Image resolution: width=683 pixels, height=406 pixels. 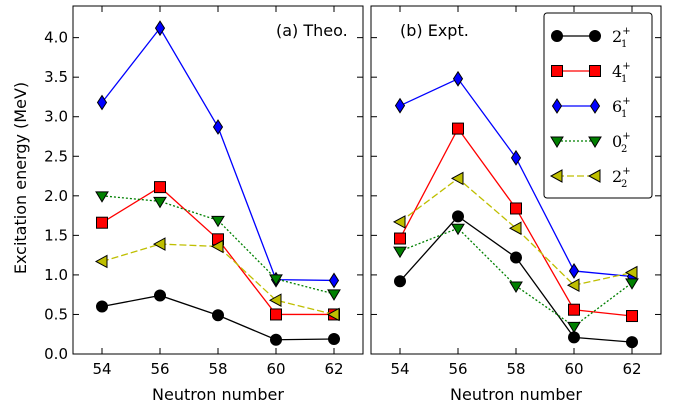 What do you see at coordinates (621, 178) in the screenshot?
I see `legend-label: 2+ 2` at bounding box center [621, 178].